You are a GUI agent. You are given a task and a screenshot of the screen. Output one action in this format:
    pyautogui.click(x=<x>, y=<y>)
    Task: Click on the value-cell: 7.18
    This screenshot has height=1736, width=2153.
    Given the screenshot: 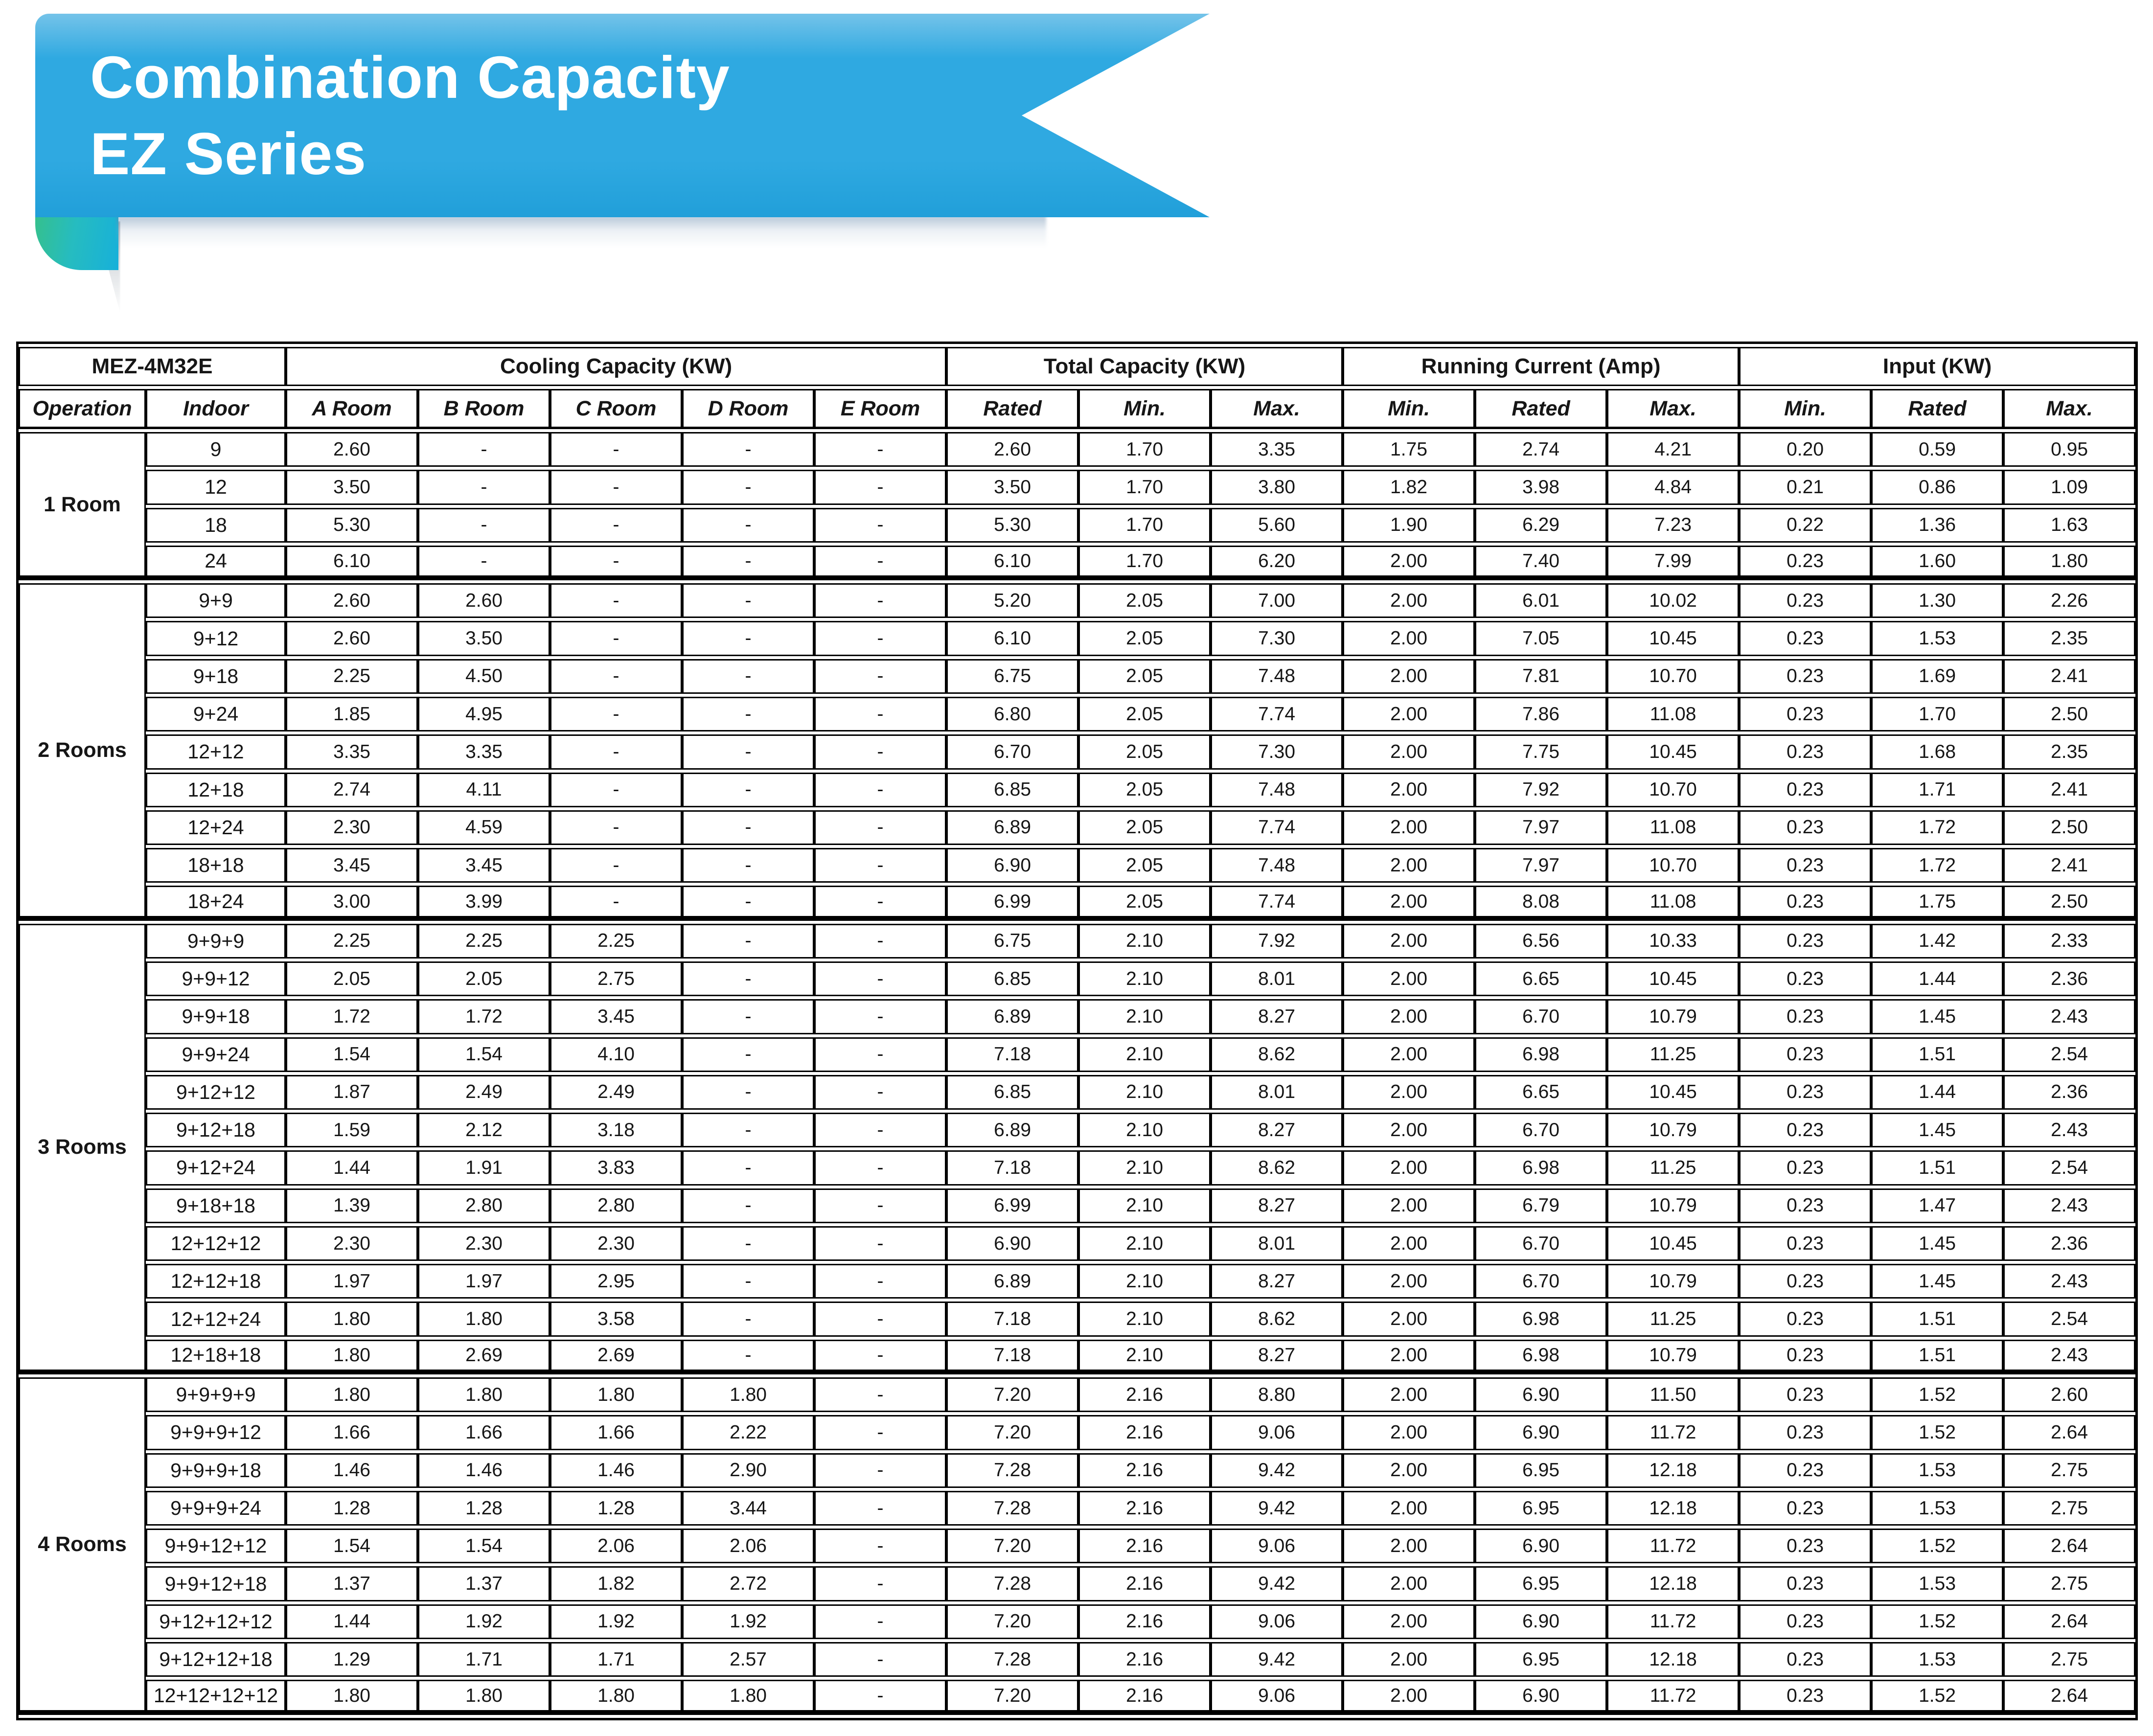 What is the action you would take?
    pyautogui.click(x=1012, y=1055)
    